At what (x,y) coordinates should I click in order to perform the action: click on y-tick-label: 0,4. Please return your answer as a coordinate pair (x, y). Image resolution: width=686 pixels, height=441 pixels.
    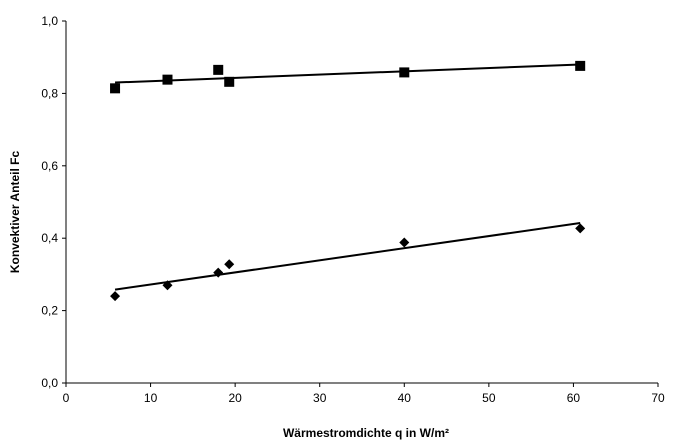
    Looking at the image, I should click on (49, 238).